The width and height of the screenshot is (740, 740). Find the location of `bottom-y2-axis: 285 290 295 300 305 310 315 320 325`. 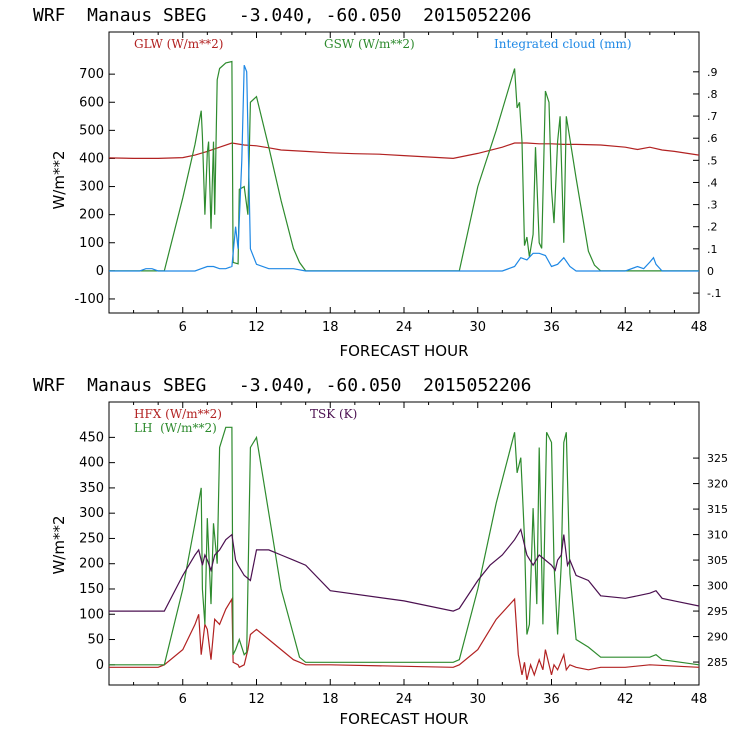

bottom-y2-axis: 285 290 295 300 305 310 315 320 325 is located at coordinates (710, 560).